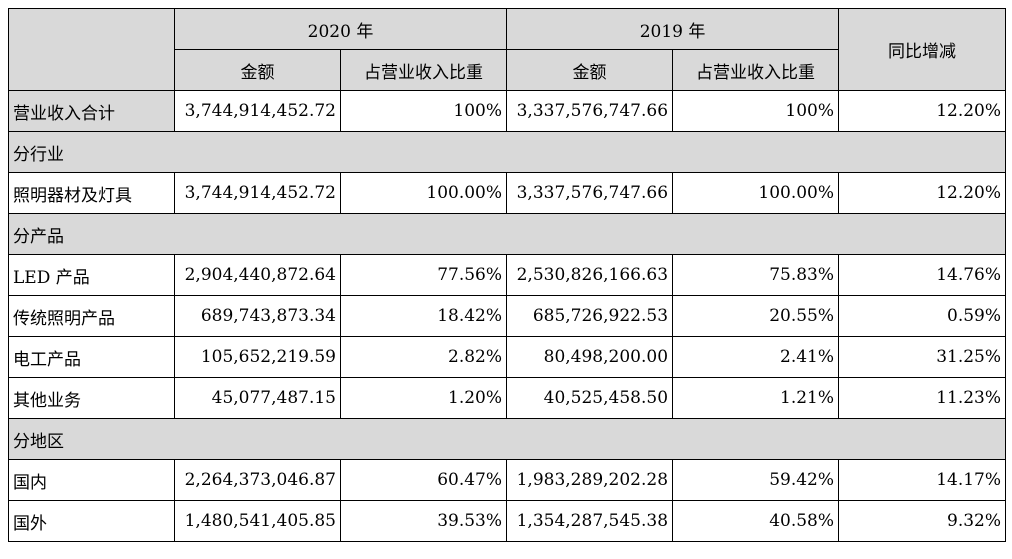 The width and height of the screenshot is (1012, 559). Describe the element at coordinates (423, 111) in the screenshot. I see `share-2020-cell: 100%` at that location.